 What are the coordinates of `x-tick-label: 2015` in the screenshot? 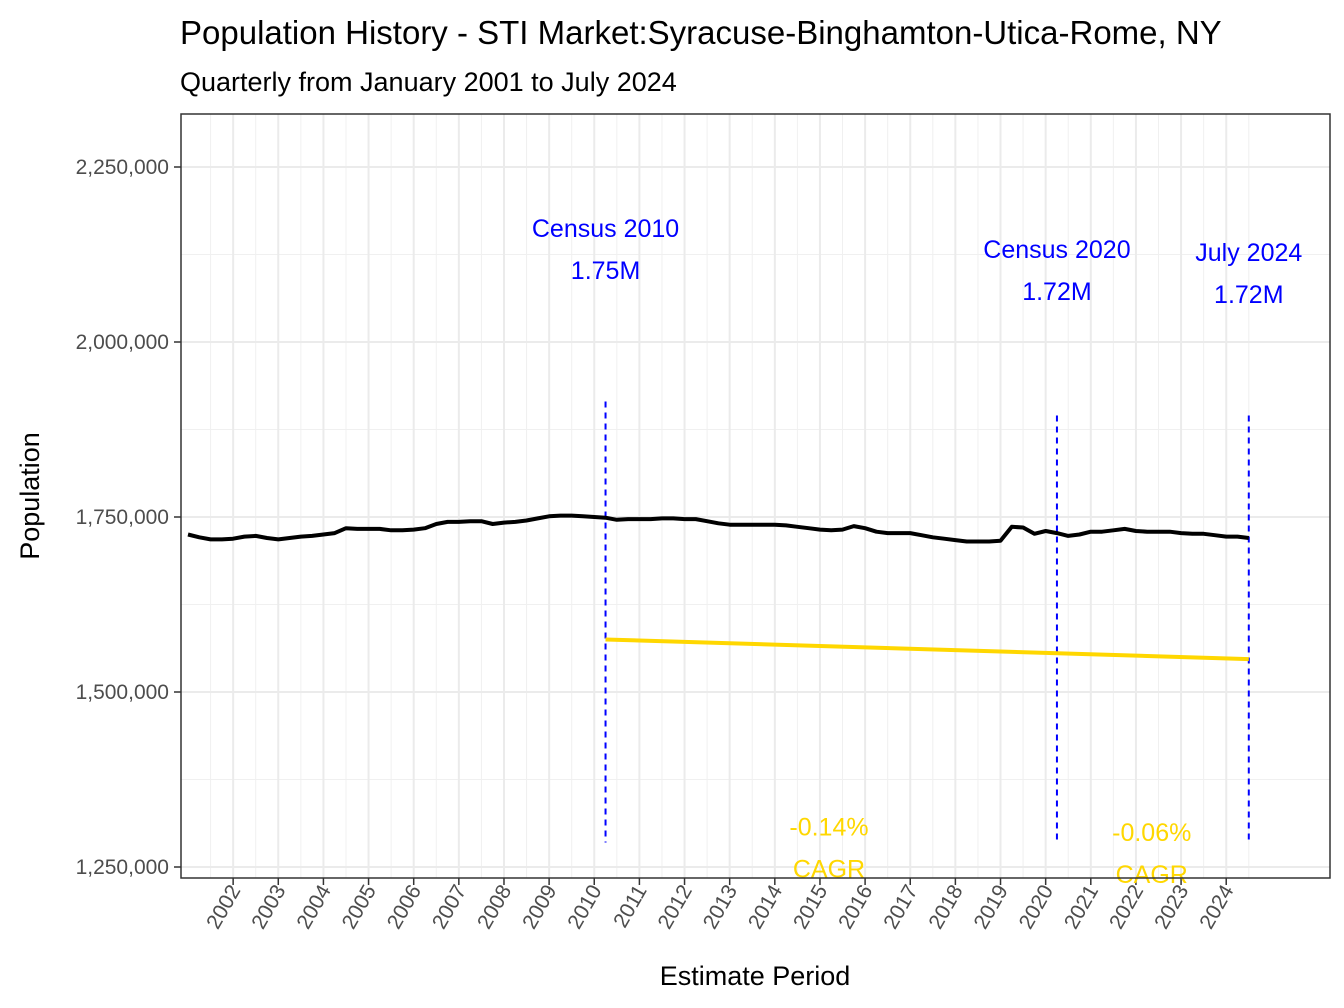 It's located at (810, 907).